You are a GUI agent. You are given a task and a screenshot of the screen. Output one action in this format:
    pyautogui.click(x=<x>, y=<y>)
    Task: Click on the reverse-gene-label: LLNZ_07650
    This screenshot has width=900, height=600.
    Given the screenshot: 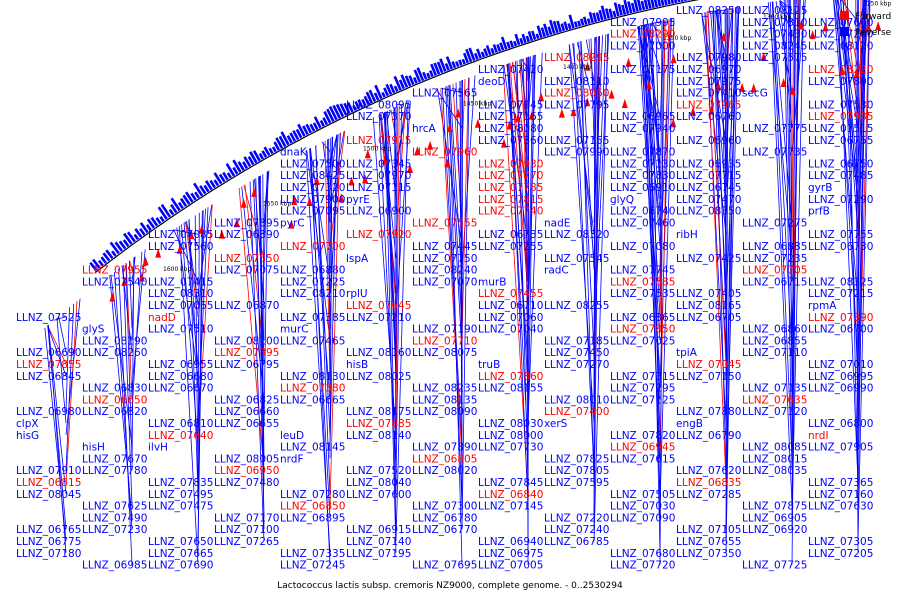 What is the action you would take?
    pyautogui.click(x=180, y=542)
    